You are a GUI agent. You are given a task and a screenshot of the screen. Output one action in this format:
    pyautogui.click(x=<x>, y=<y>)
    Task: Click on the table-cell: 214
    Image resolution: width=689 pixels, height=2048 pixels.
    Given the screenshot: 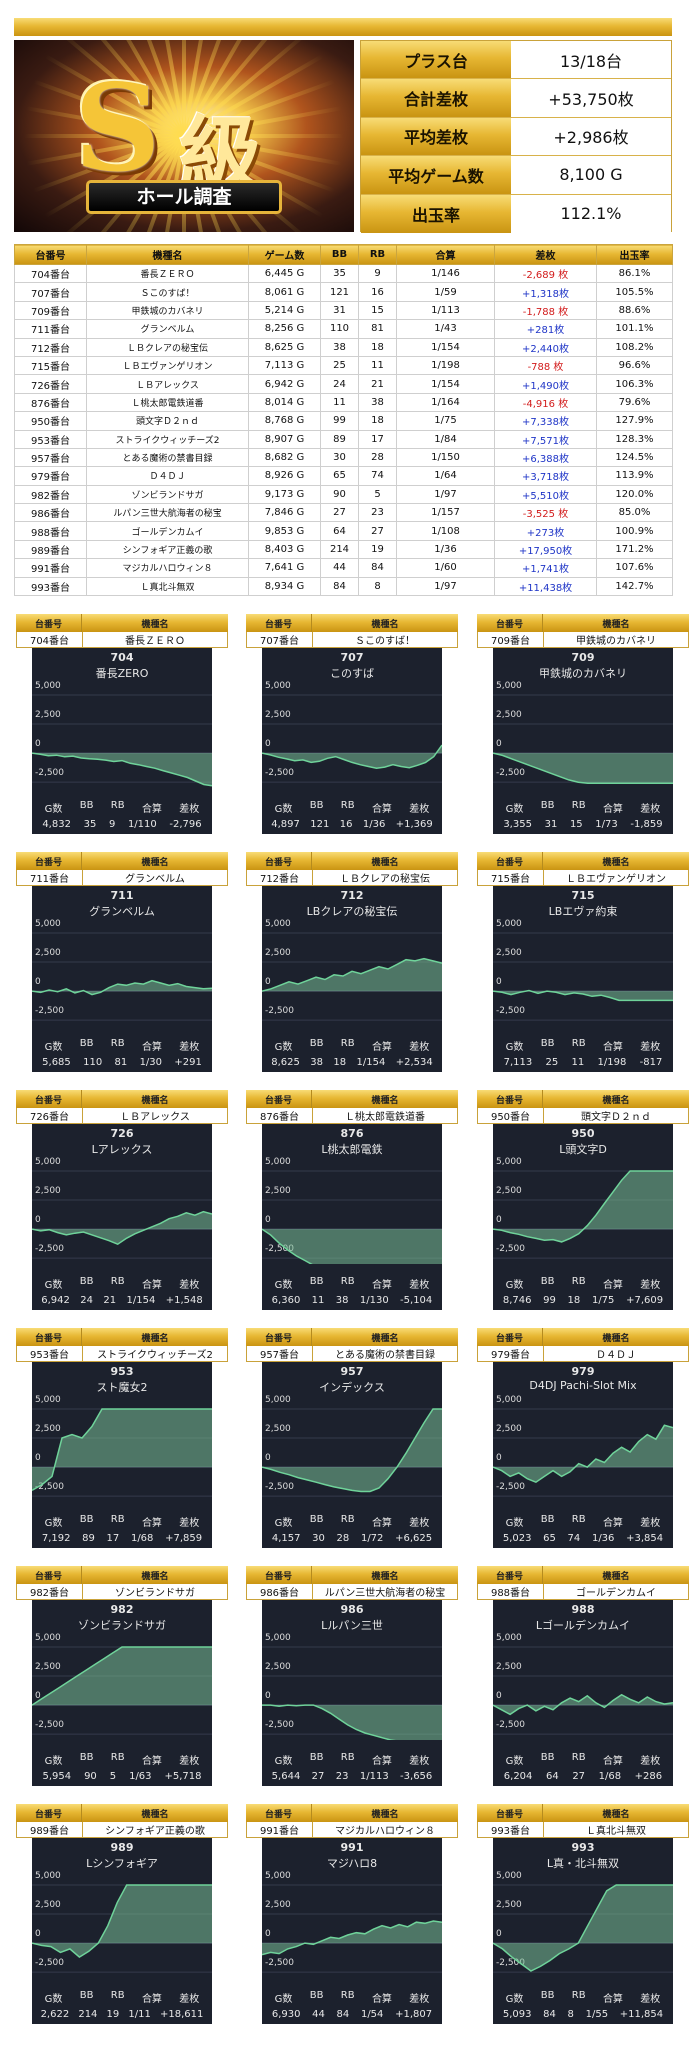 What is the action you would take?
    pyautogui.click(x=339, y=549)
    